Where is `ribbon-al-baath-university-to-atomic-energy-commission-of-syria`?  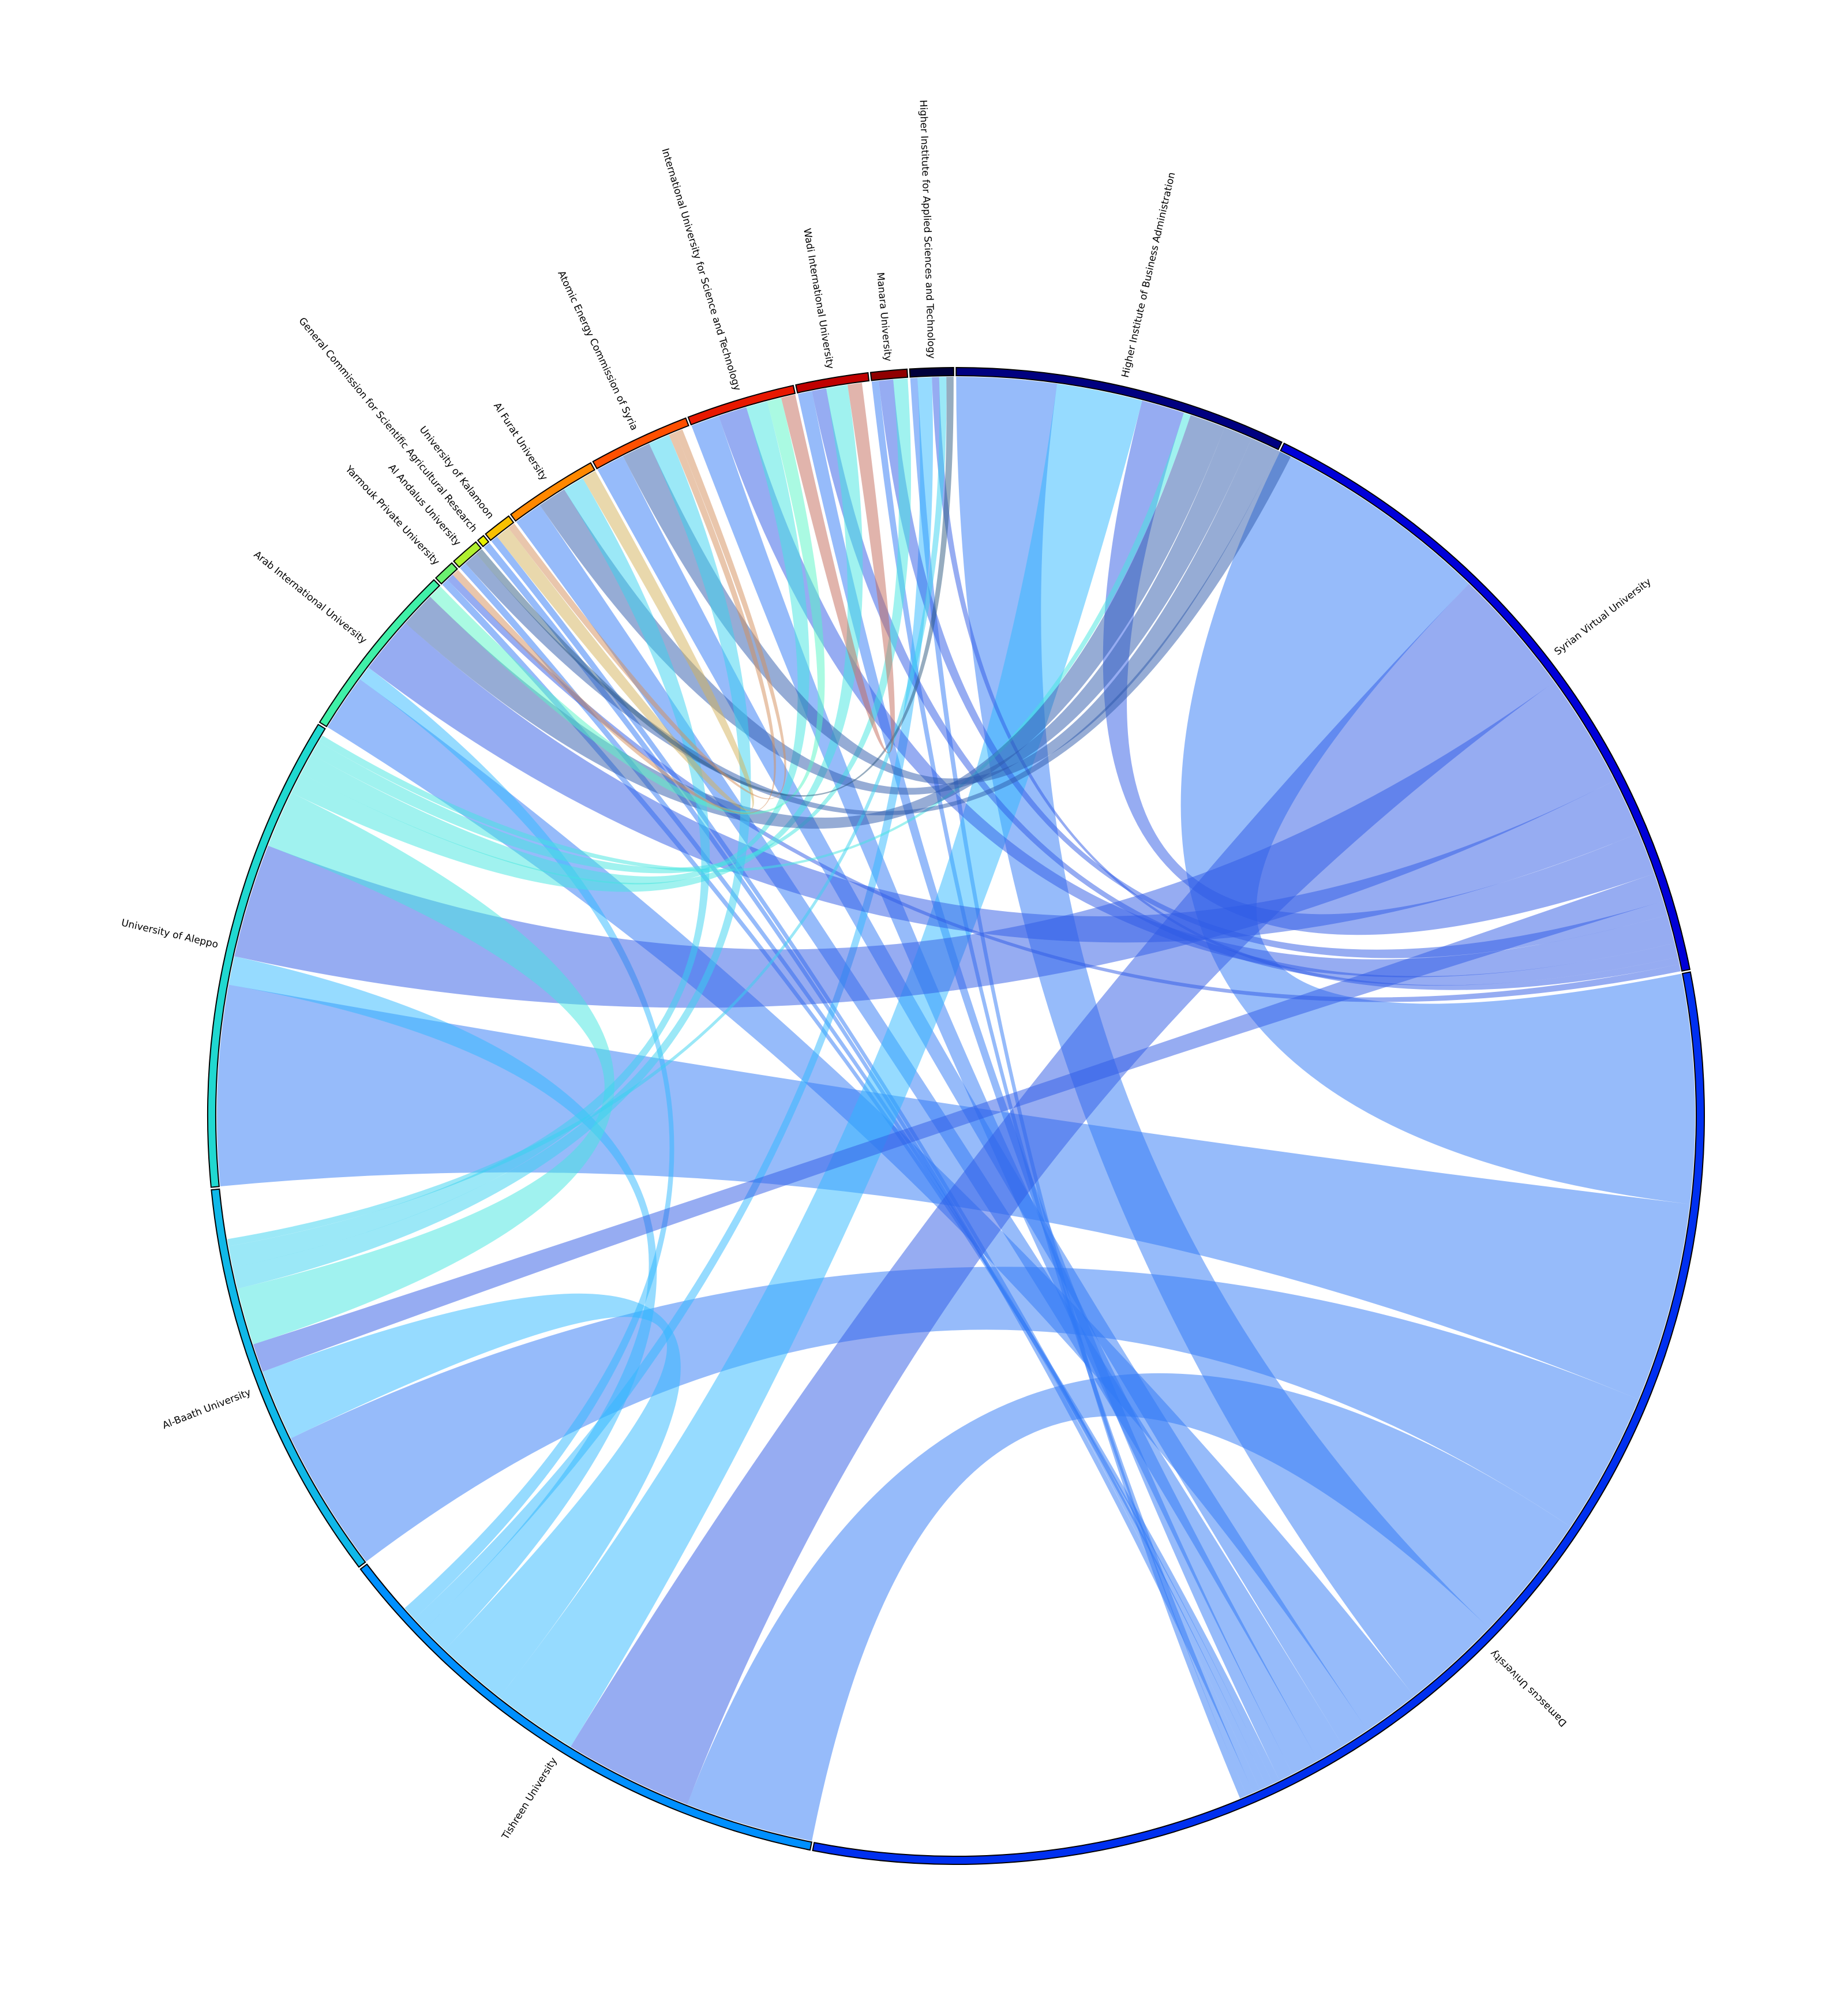 ribbon-al-baath-university-to-atomic-energy-commission-of-syria is located at coordinates (492, 861).